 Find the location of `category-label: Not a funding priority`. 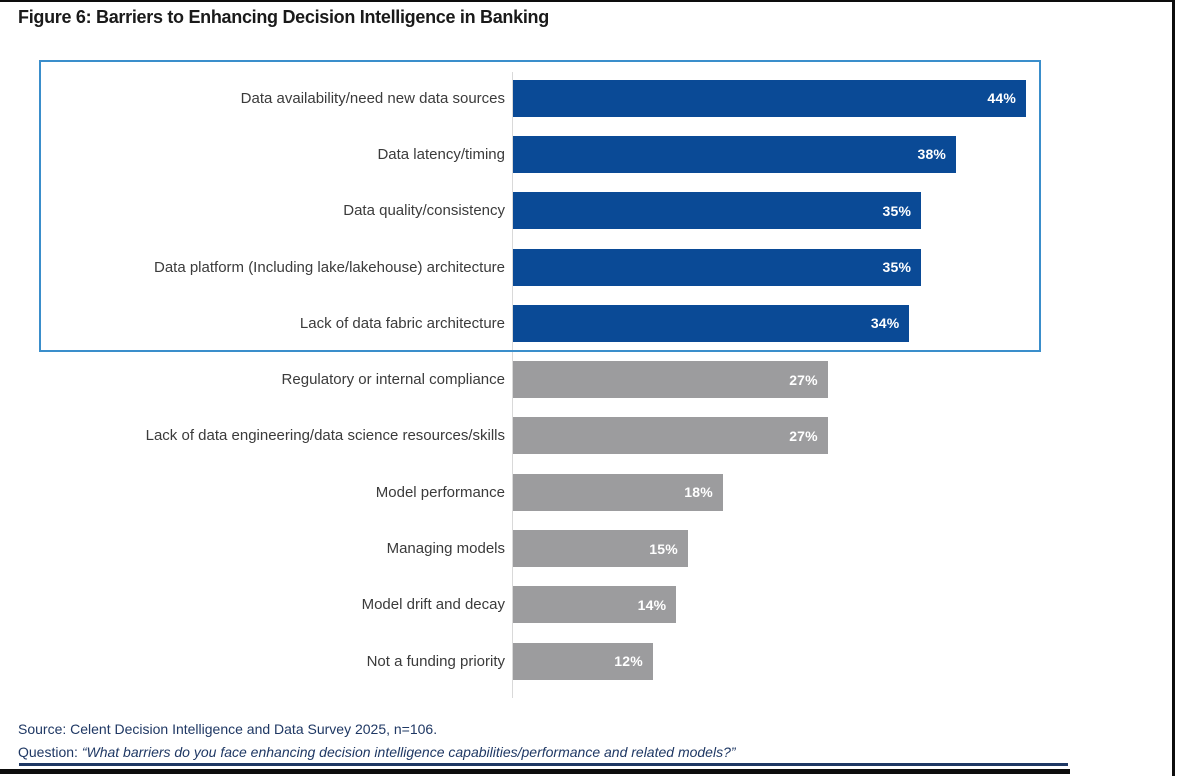

category-label: Not a funding priority is located at coordinates (435, 661).